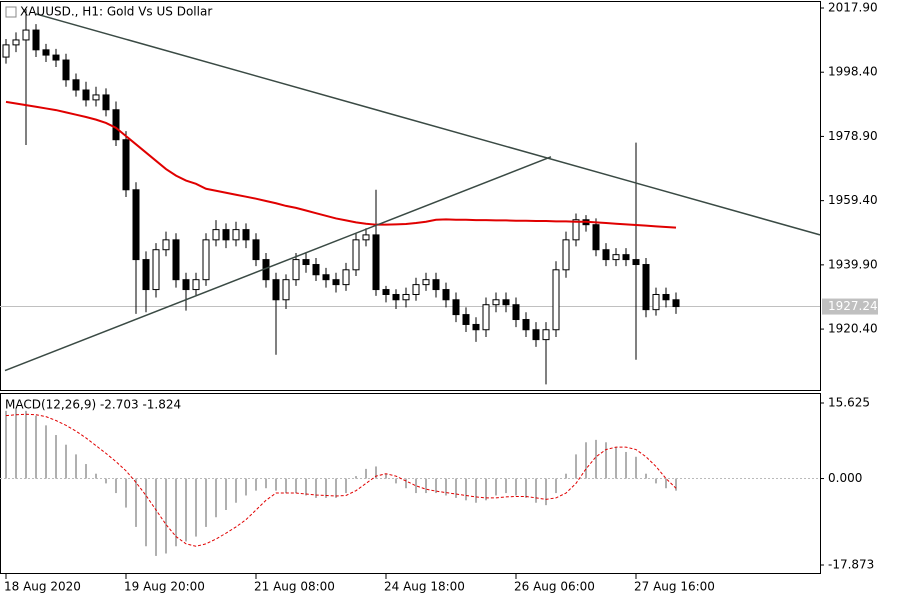  Describe the element at coordinates (853, 136) in the screenshot. I see `y-tick-label: 1978.90` at that location.